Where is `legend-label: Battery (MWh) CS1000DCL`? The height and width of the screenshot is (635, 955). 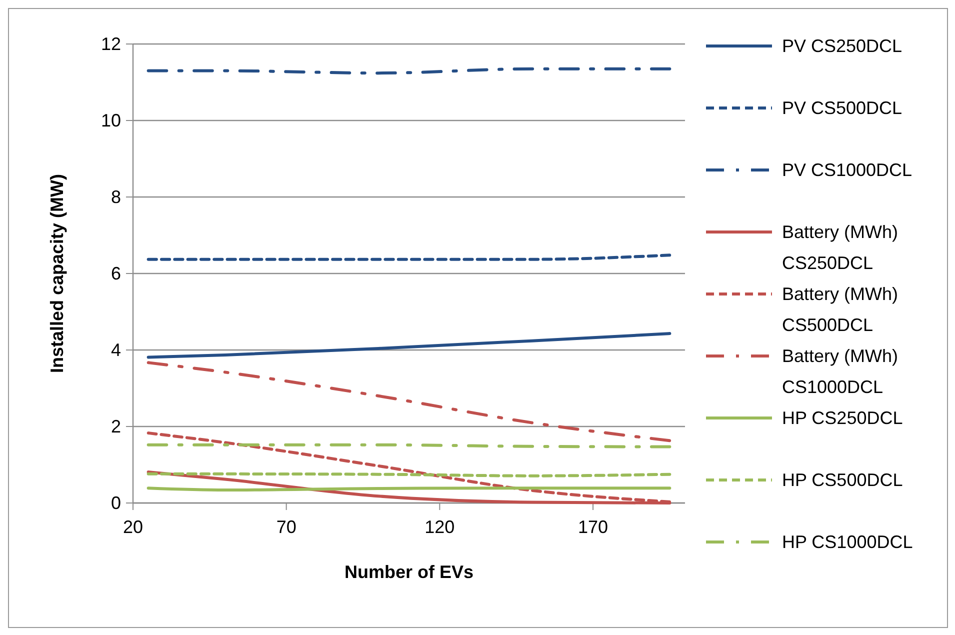
legend-label: Battery (MWh) CS1000DCL is located at coordinates (840, 371).